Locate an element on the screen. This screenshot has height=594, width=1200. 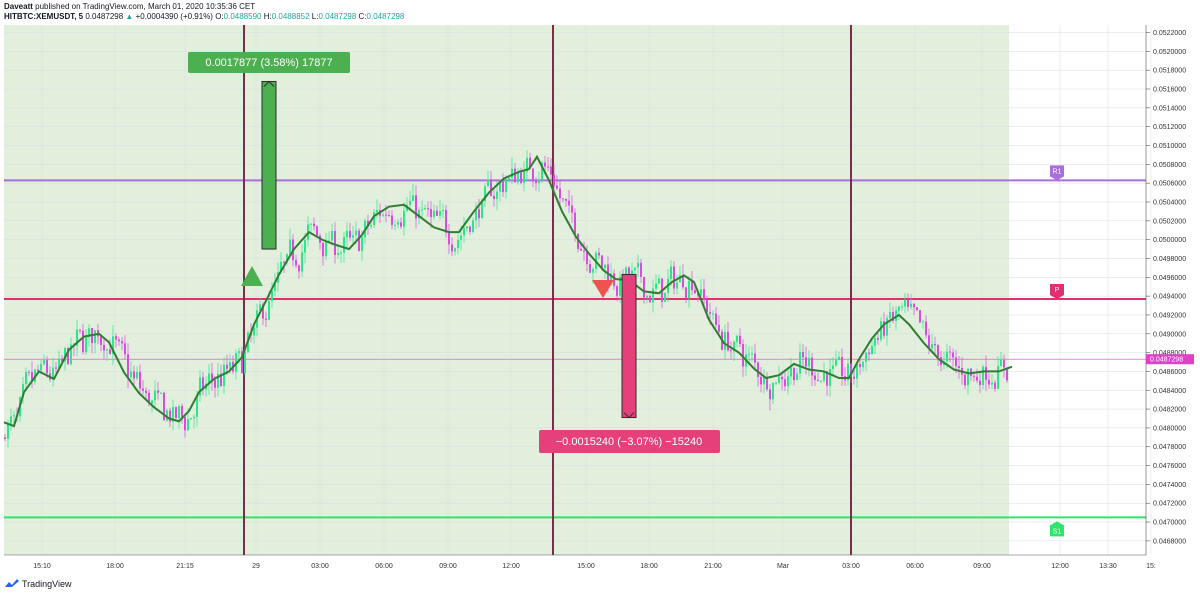
y-tick-label: 0.0470000 is located at coordinates (1169, 523).